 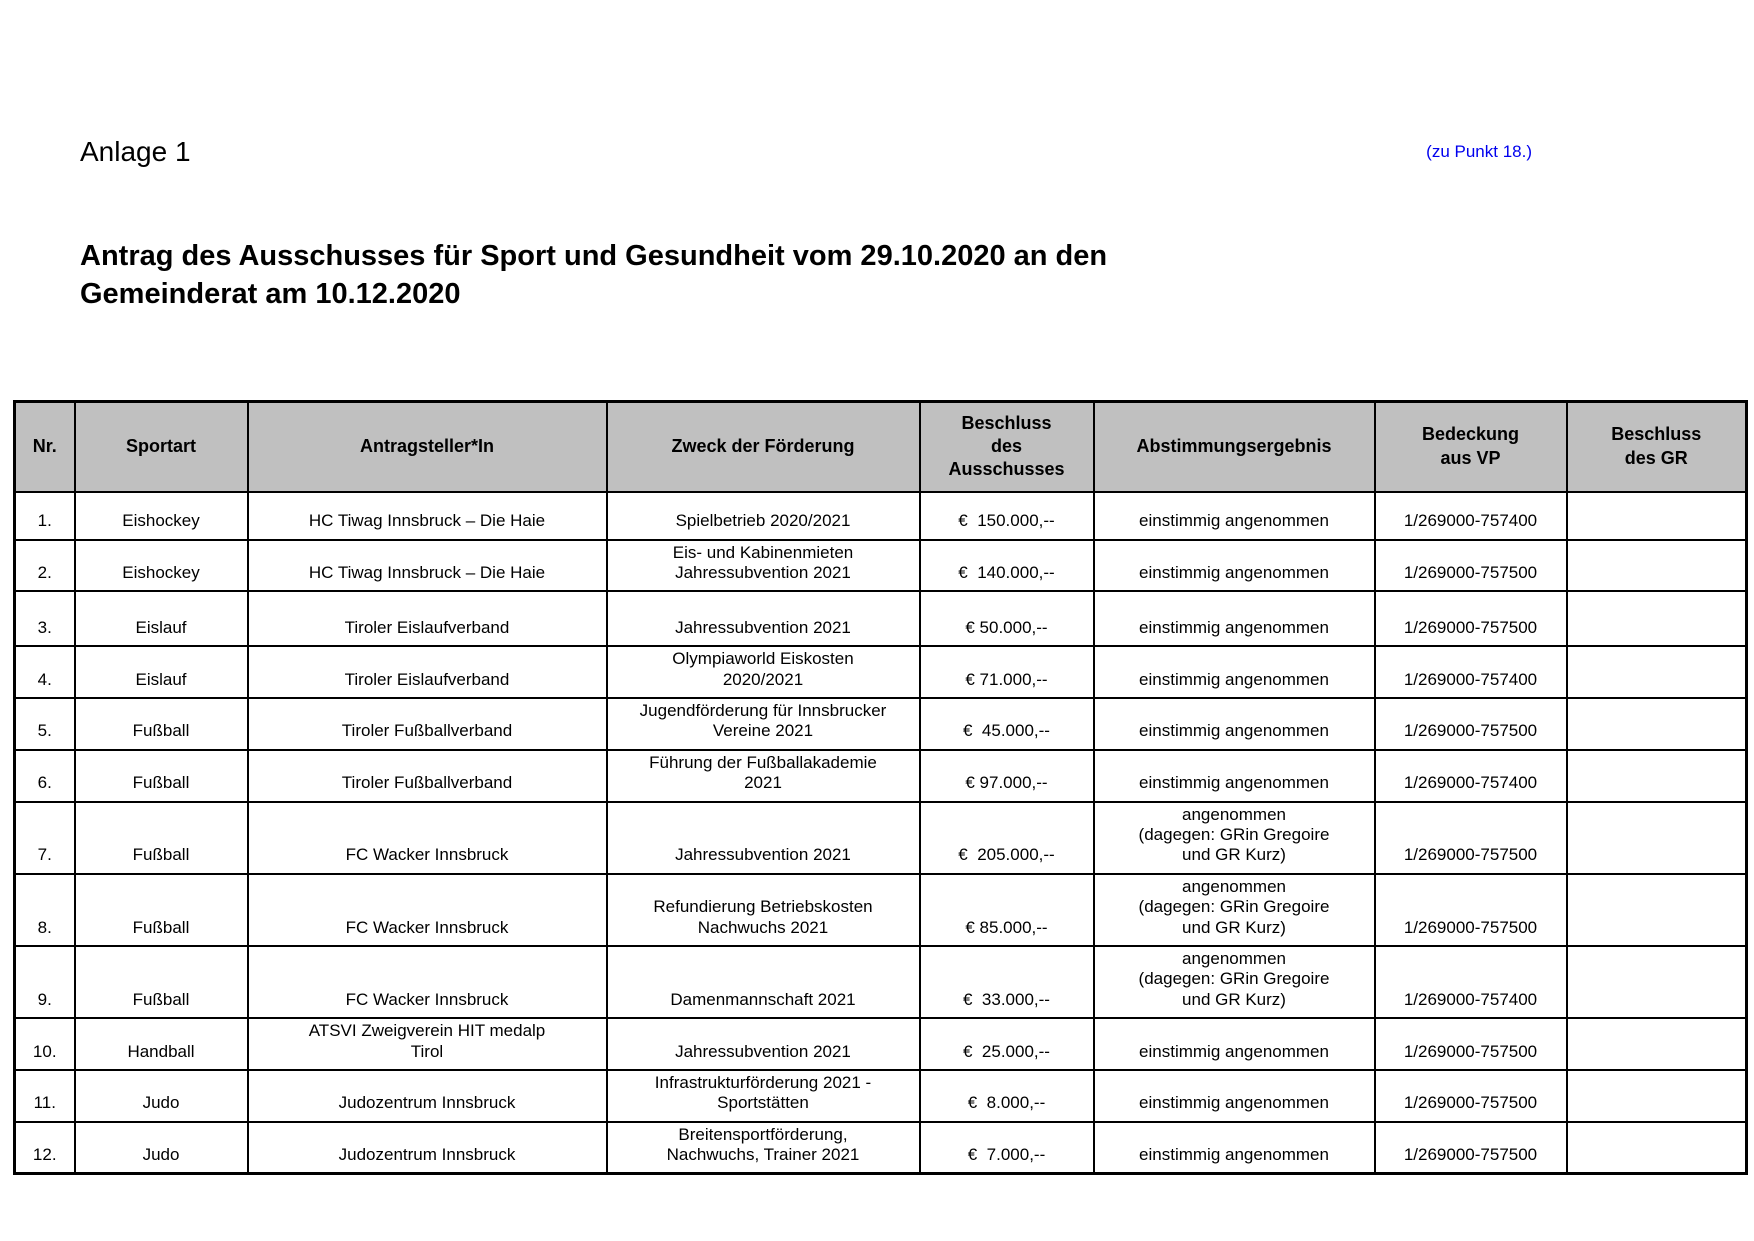 I want to click on cell-zweck: Damenmannschaft 2021, so click(x=763, y=982).